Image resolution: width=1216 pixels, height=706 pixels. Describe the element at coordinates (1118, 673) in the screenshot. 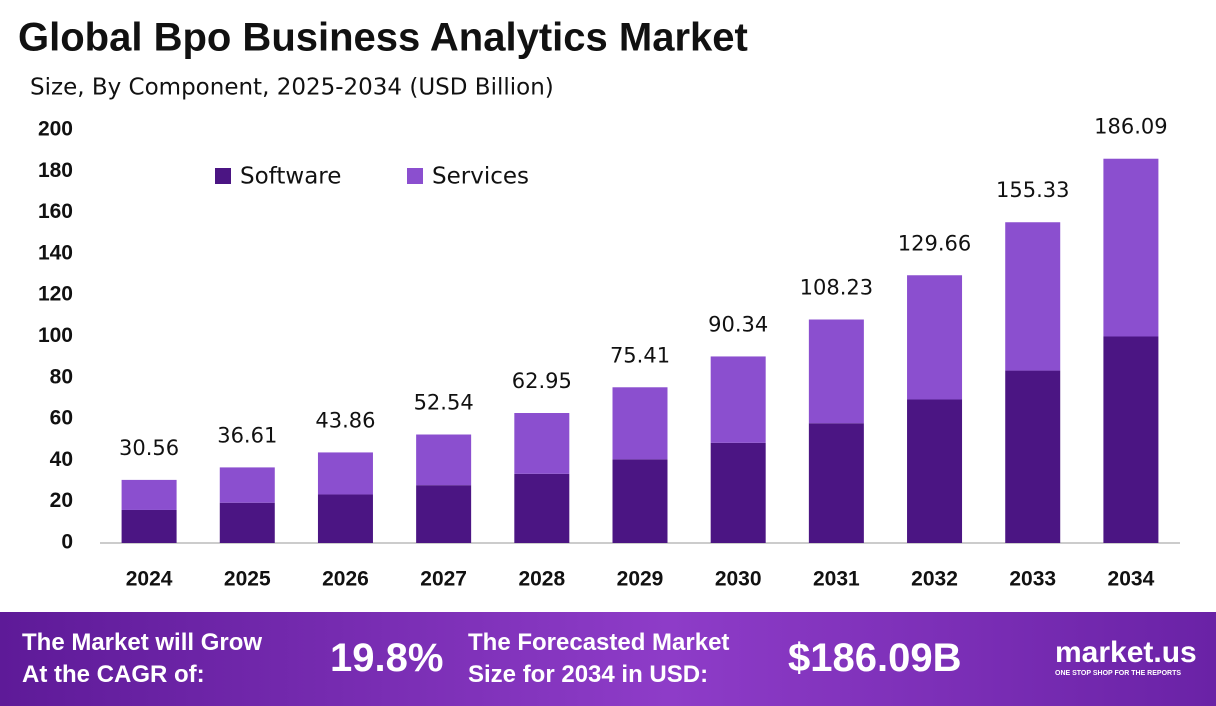

I see `tagline: ONE STOP SHOP FOR THE REPORTS` at that location.